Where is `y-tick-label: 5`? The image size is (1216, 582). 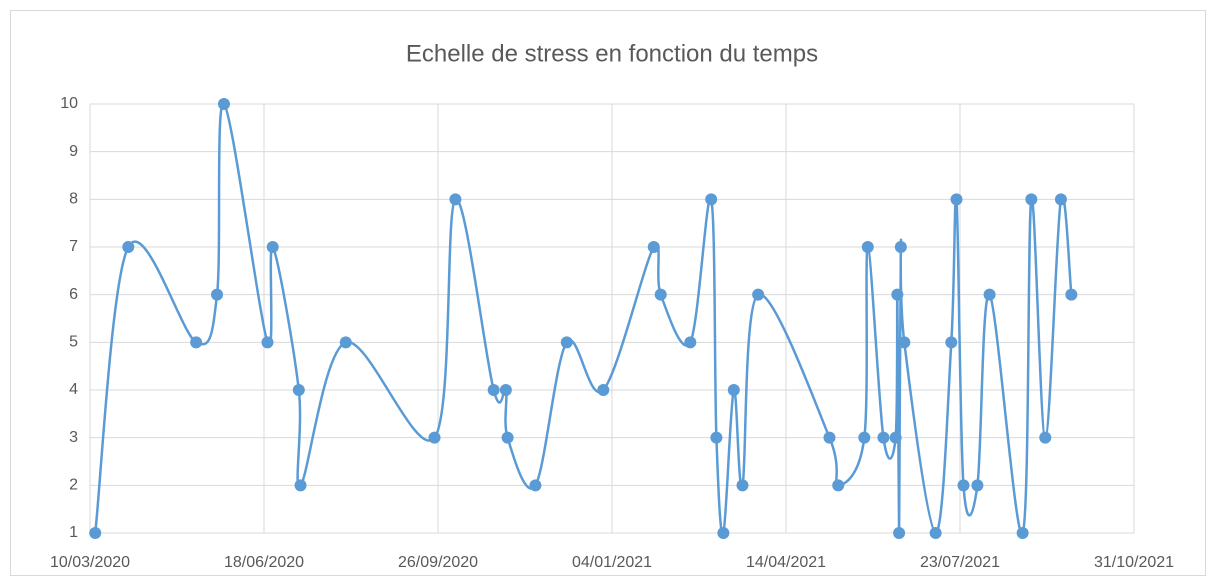
y-tick-label: 5 is located at coordinates (73, 342).